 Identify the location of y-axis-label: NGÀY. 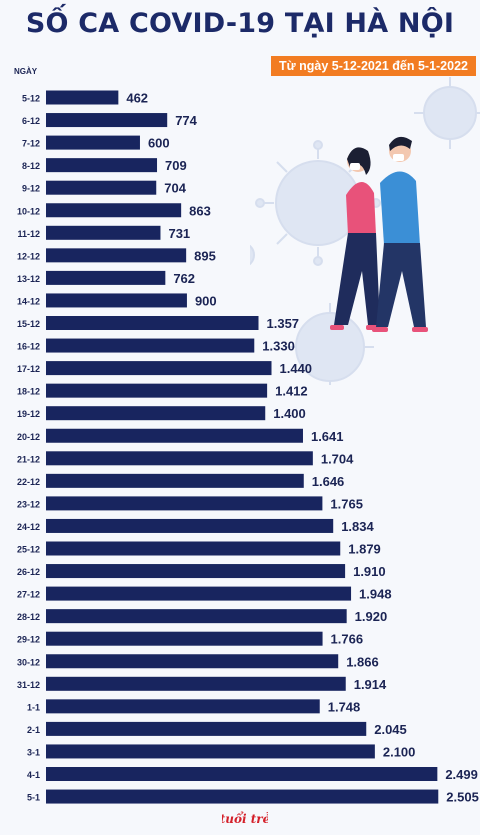
(26, 71).